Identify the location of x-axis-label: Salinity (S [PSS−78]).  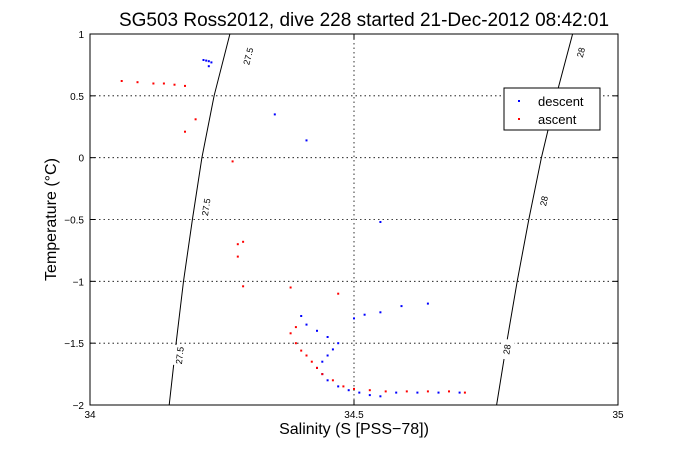
(354, 429).